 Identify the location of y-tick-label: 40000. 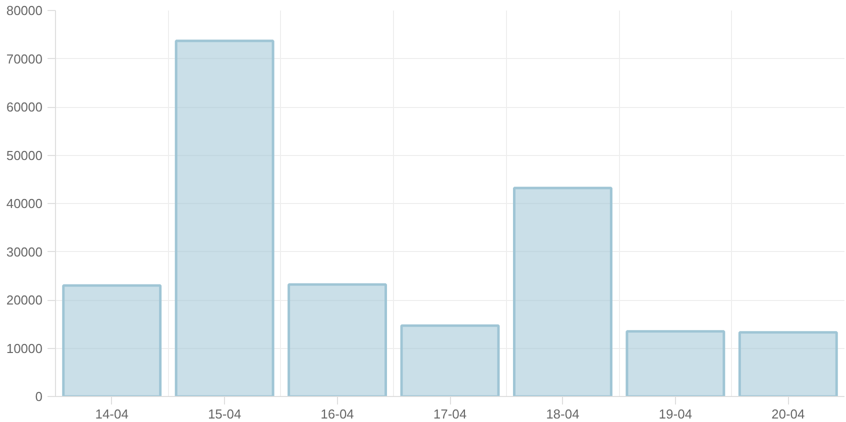
(24, 203).